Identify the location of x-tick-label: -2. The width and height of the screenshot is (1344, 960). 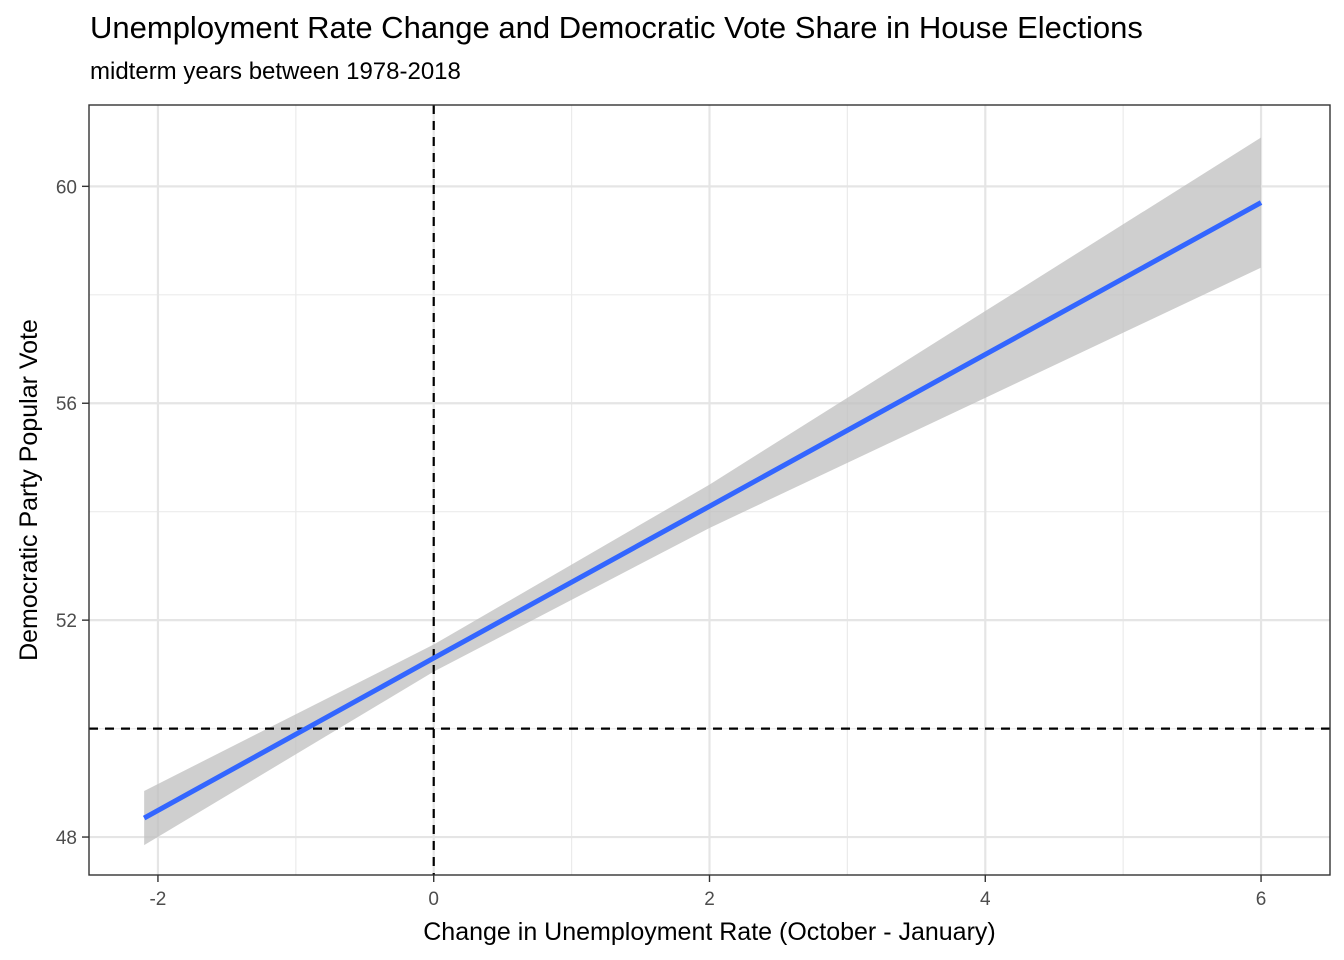
(157, 899).